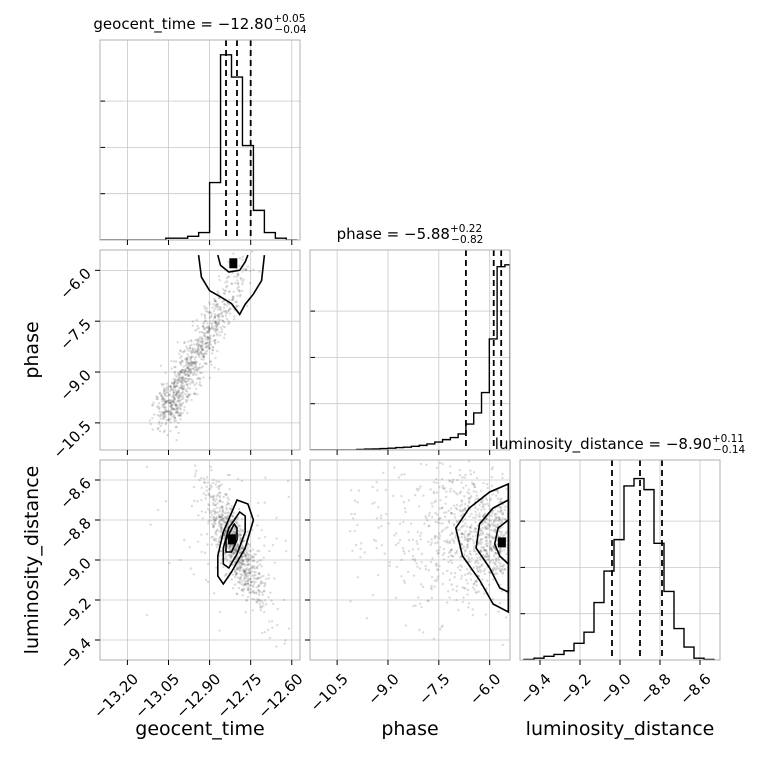  Describe the element at coordinates (200, 140) in the screenshot. I see `panel-background` at that location.